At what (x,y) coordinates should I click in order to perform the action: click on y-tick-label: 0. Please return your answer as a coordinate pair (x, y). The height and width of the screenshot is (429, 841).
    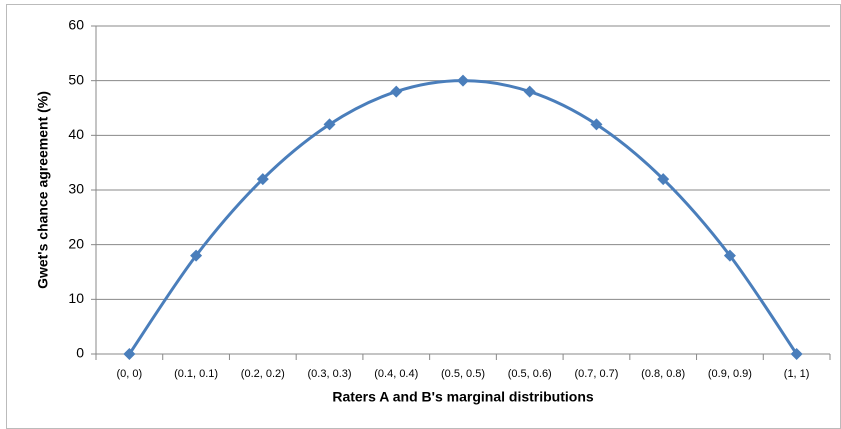
    Looking at the image, I should click on (80, 353).